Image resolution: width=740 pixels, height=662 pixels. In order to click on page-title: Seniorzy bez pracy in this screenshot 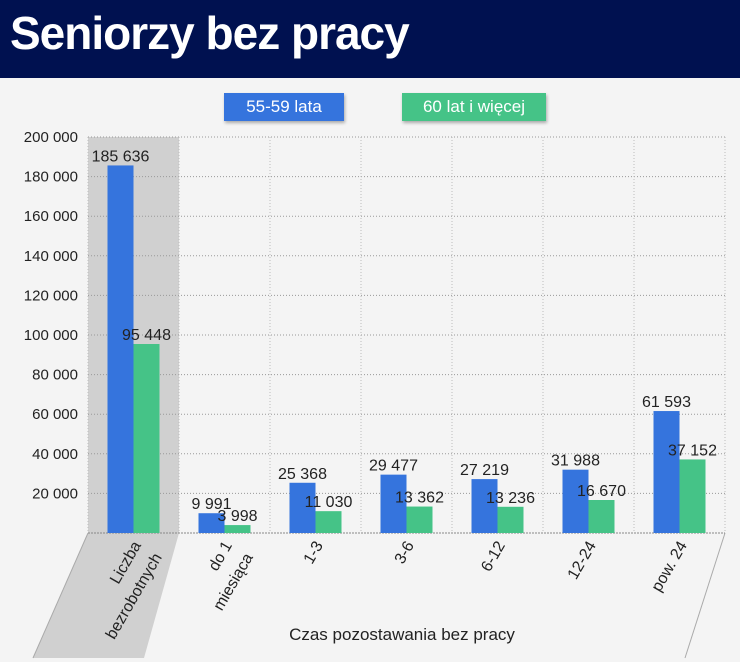, I will do `click(210, 33)`.